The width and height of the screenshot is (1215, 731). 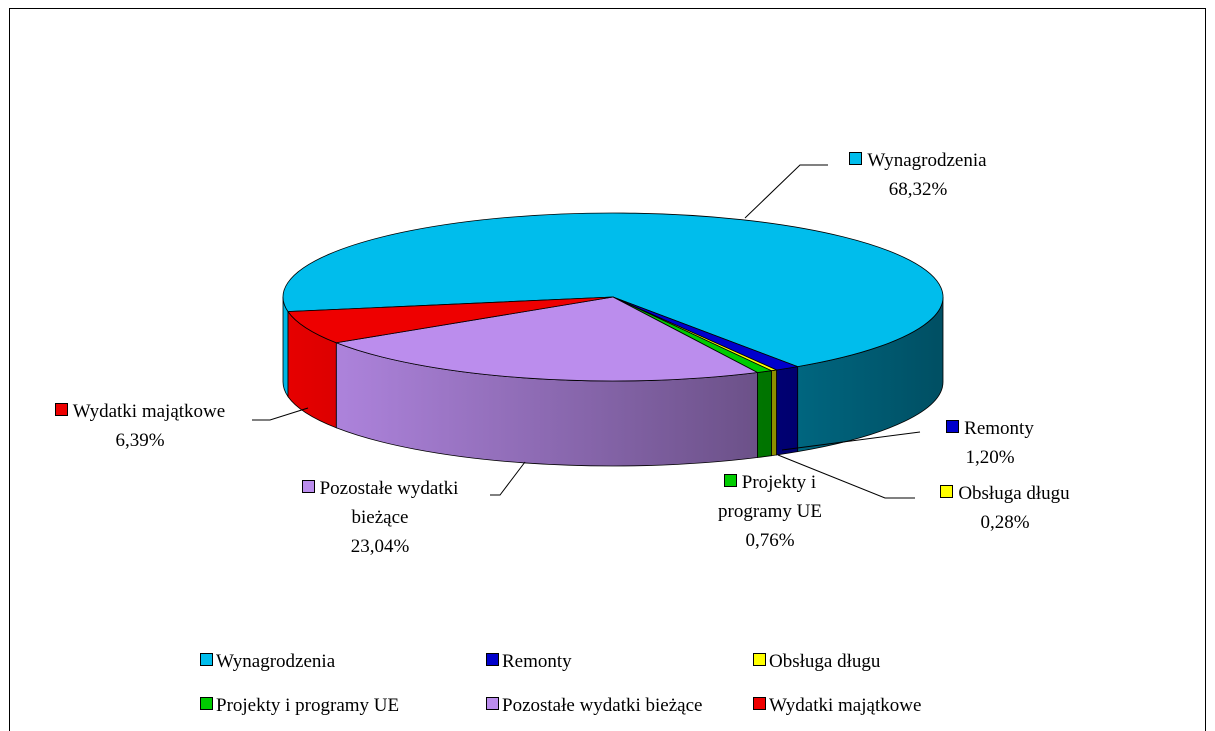 What do you see at coordinates (999, 428) in the screenshot?
I see `label-name: Remonty` at bounding box center [999, 428].